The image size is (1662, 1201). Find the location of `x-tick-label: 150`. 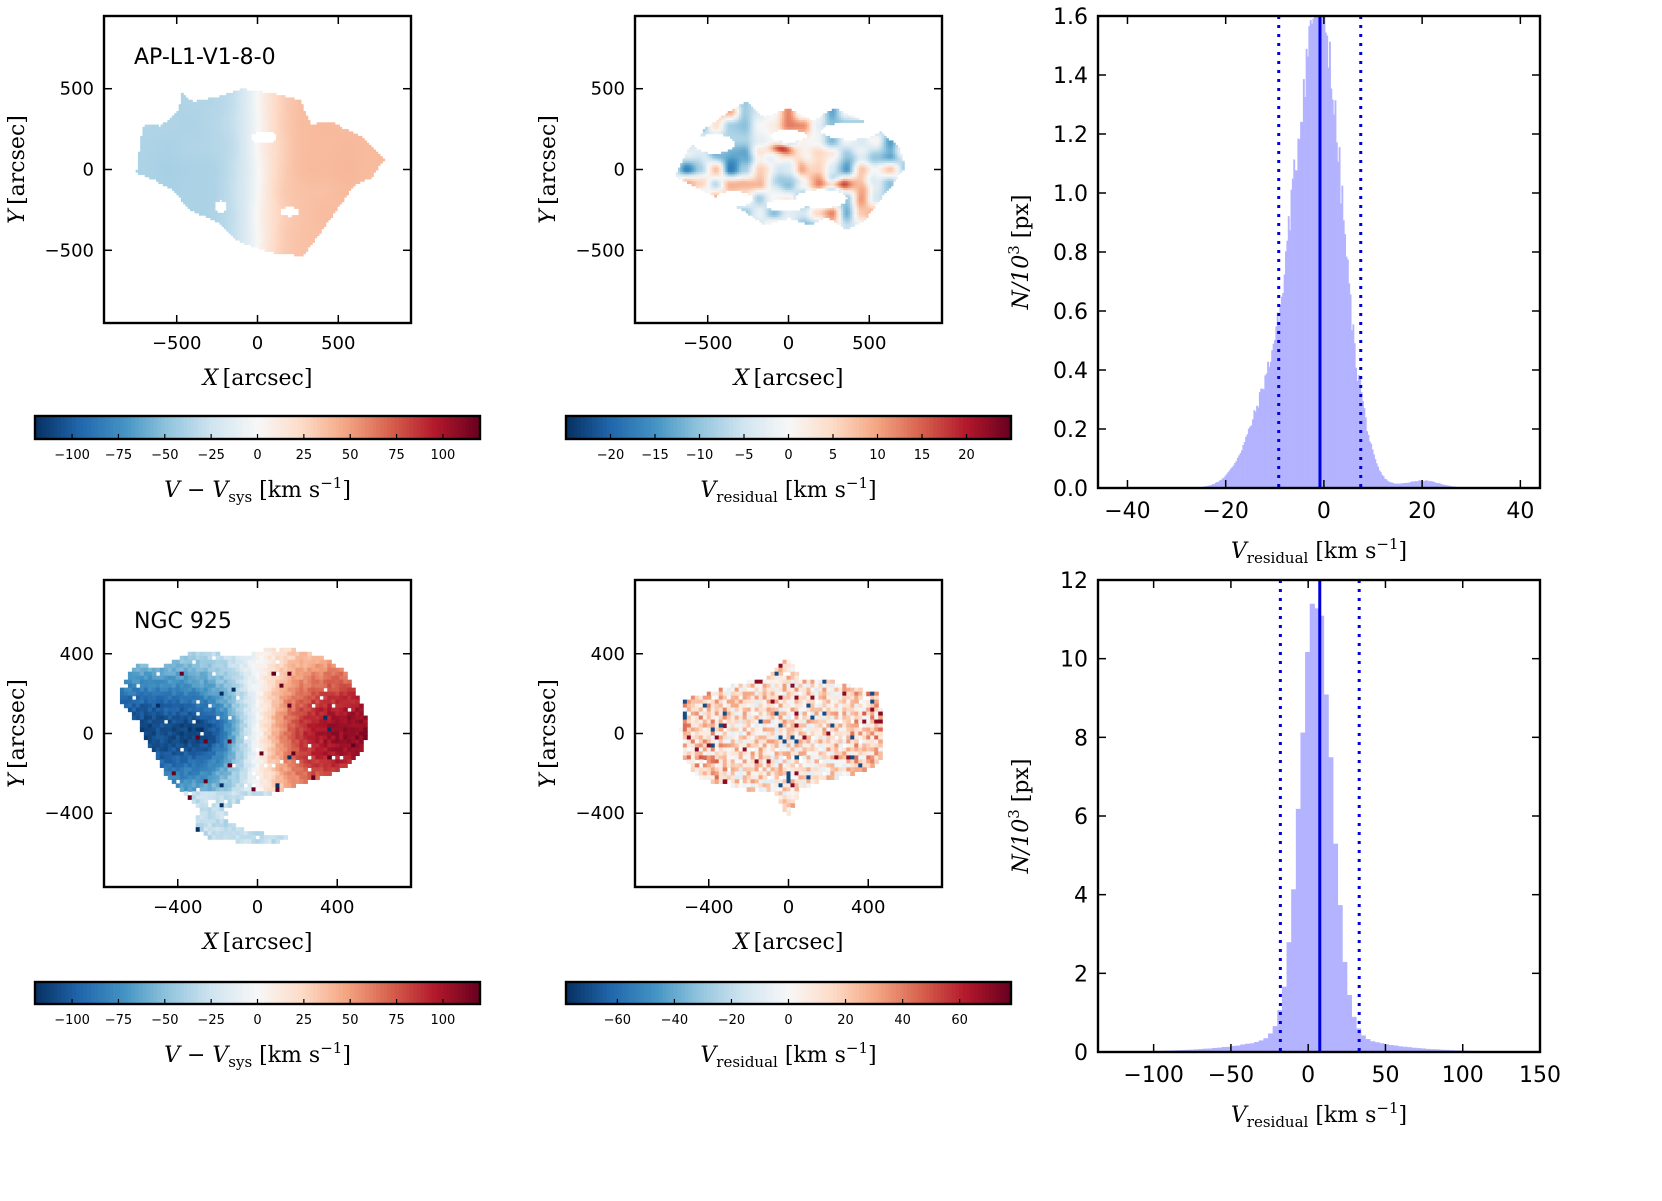

x-tick-label: 150 is located at coordinates (1540, 1075).